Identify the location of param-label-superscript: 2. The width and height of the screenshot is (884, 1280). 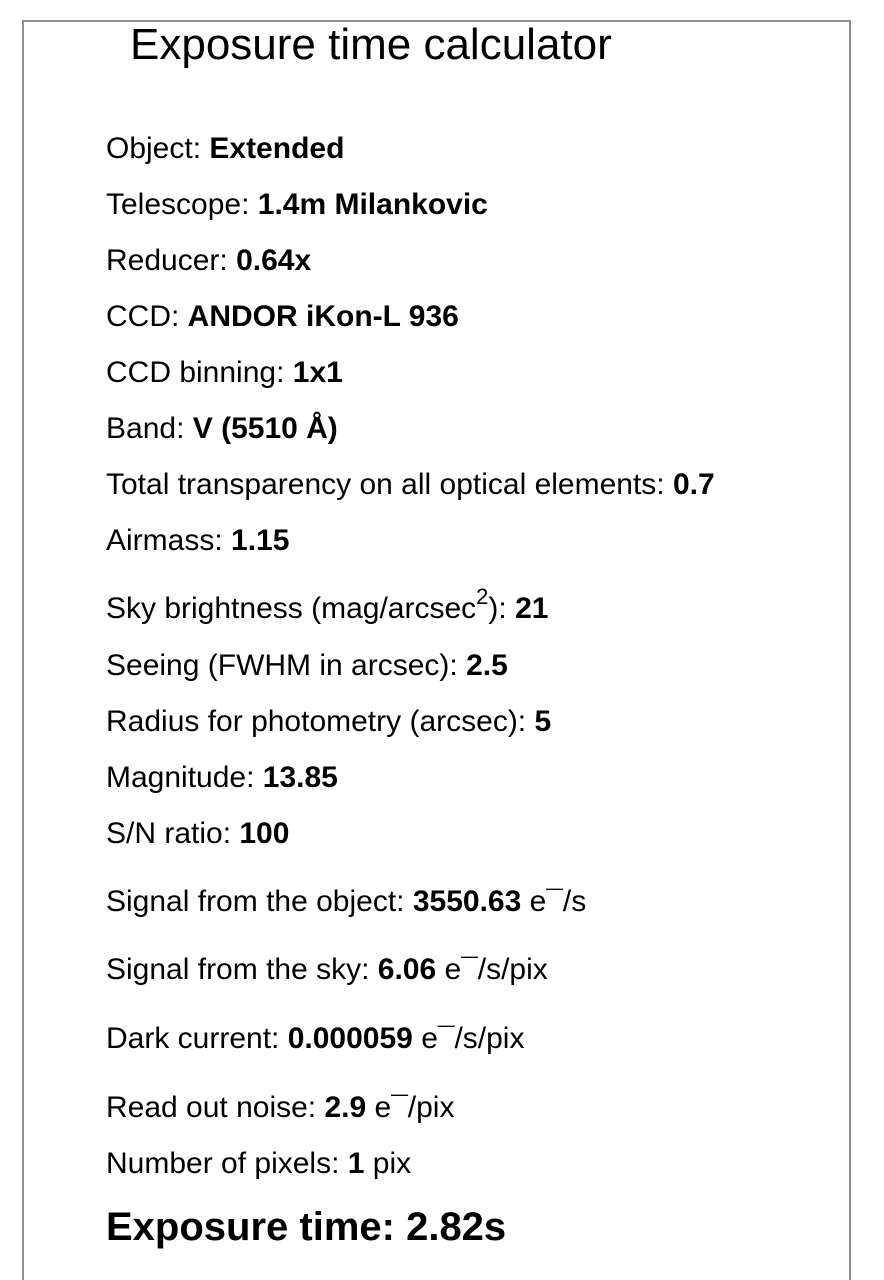
(482, 596).